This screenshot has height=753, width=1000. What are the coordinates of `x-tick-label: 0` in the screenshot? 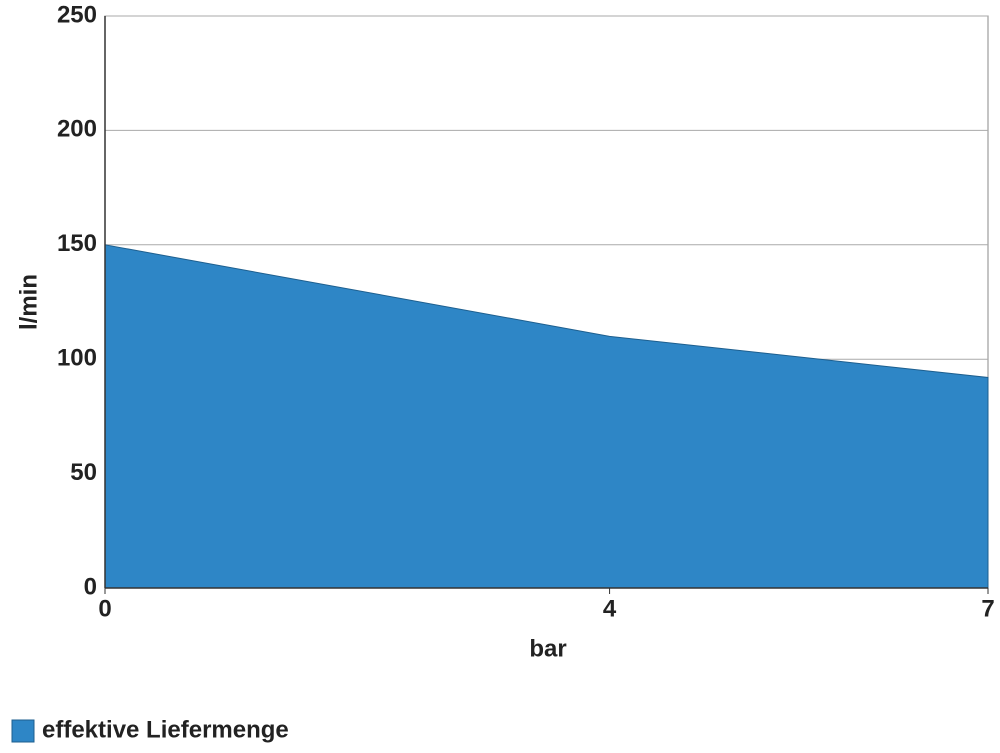 It's located at (104, 608).